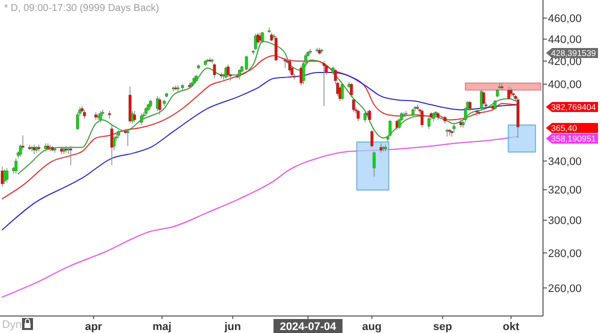  I want to click on y-tick-label: 320,00, so click(565, 190).